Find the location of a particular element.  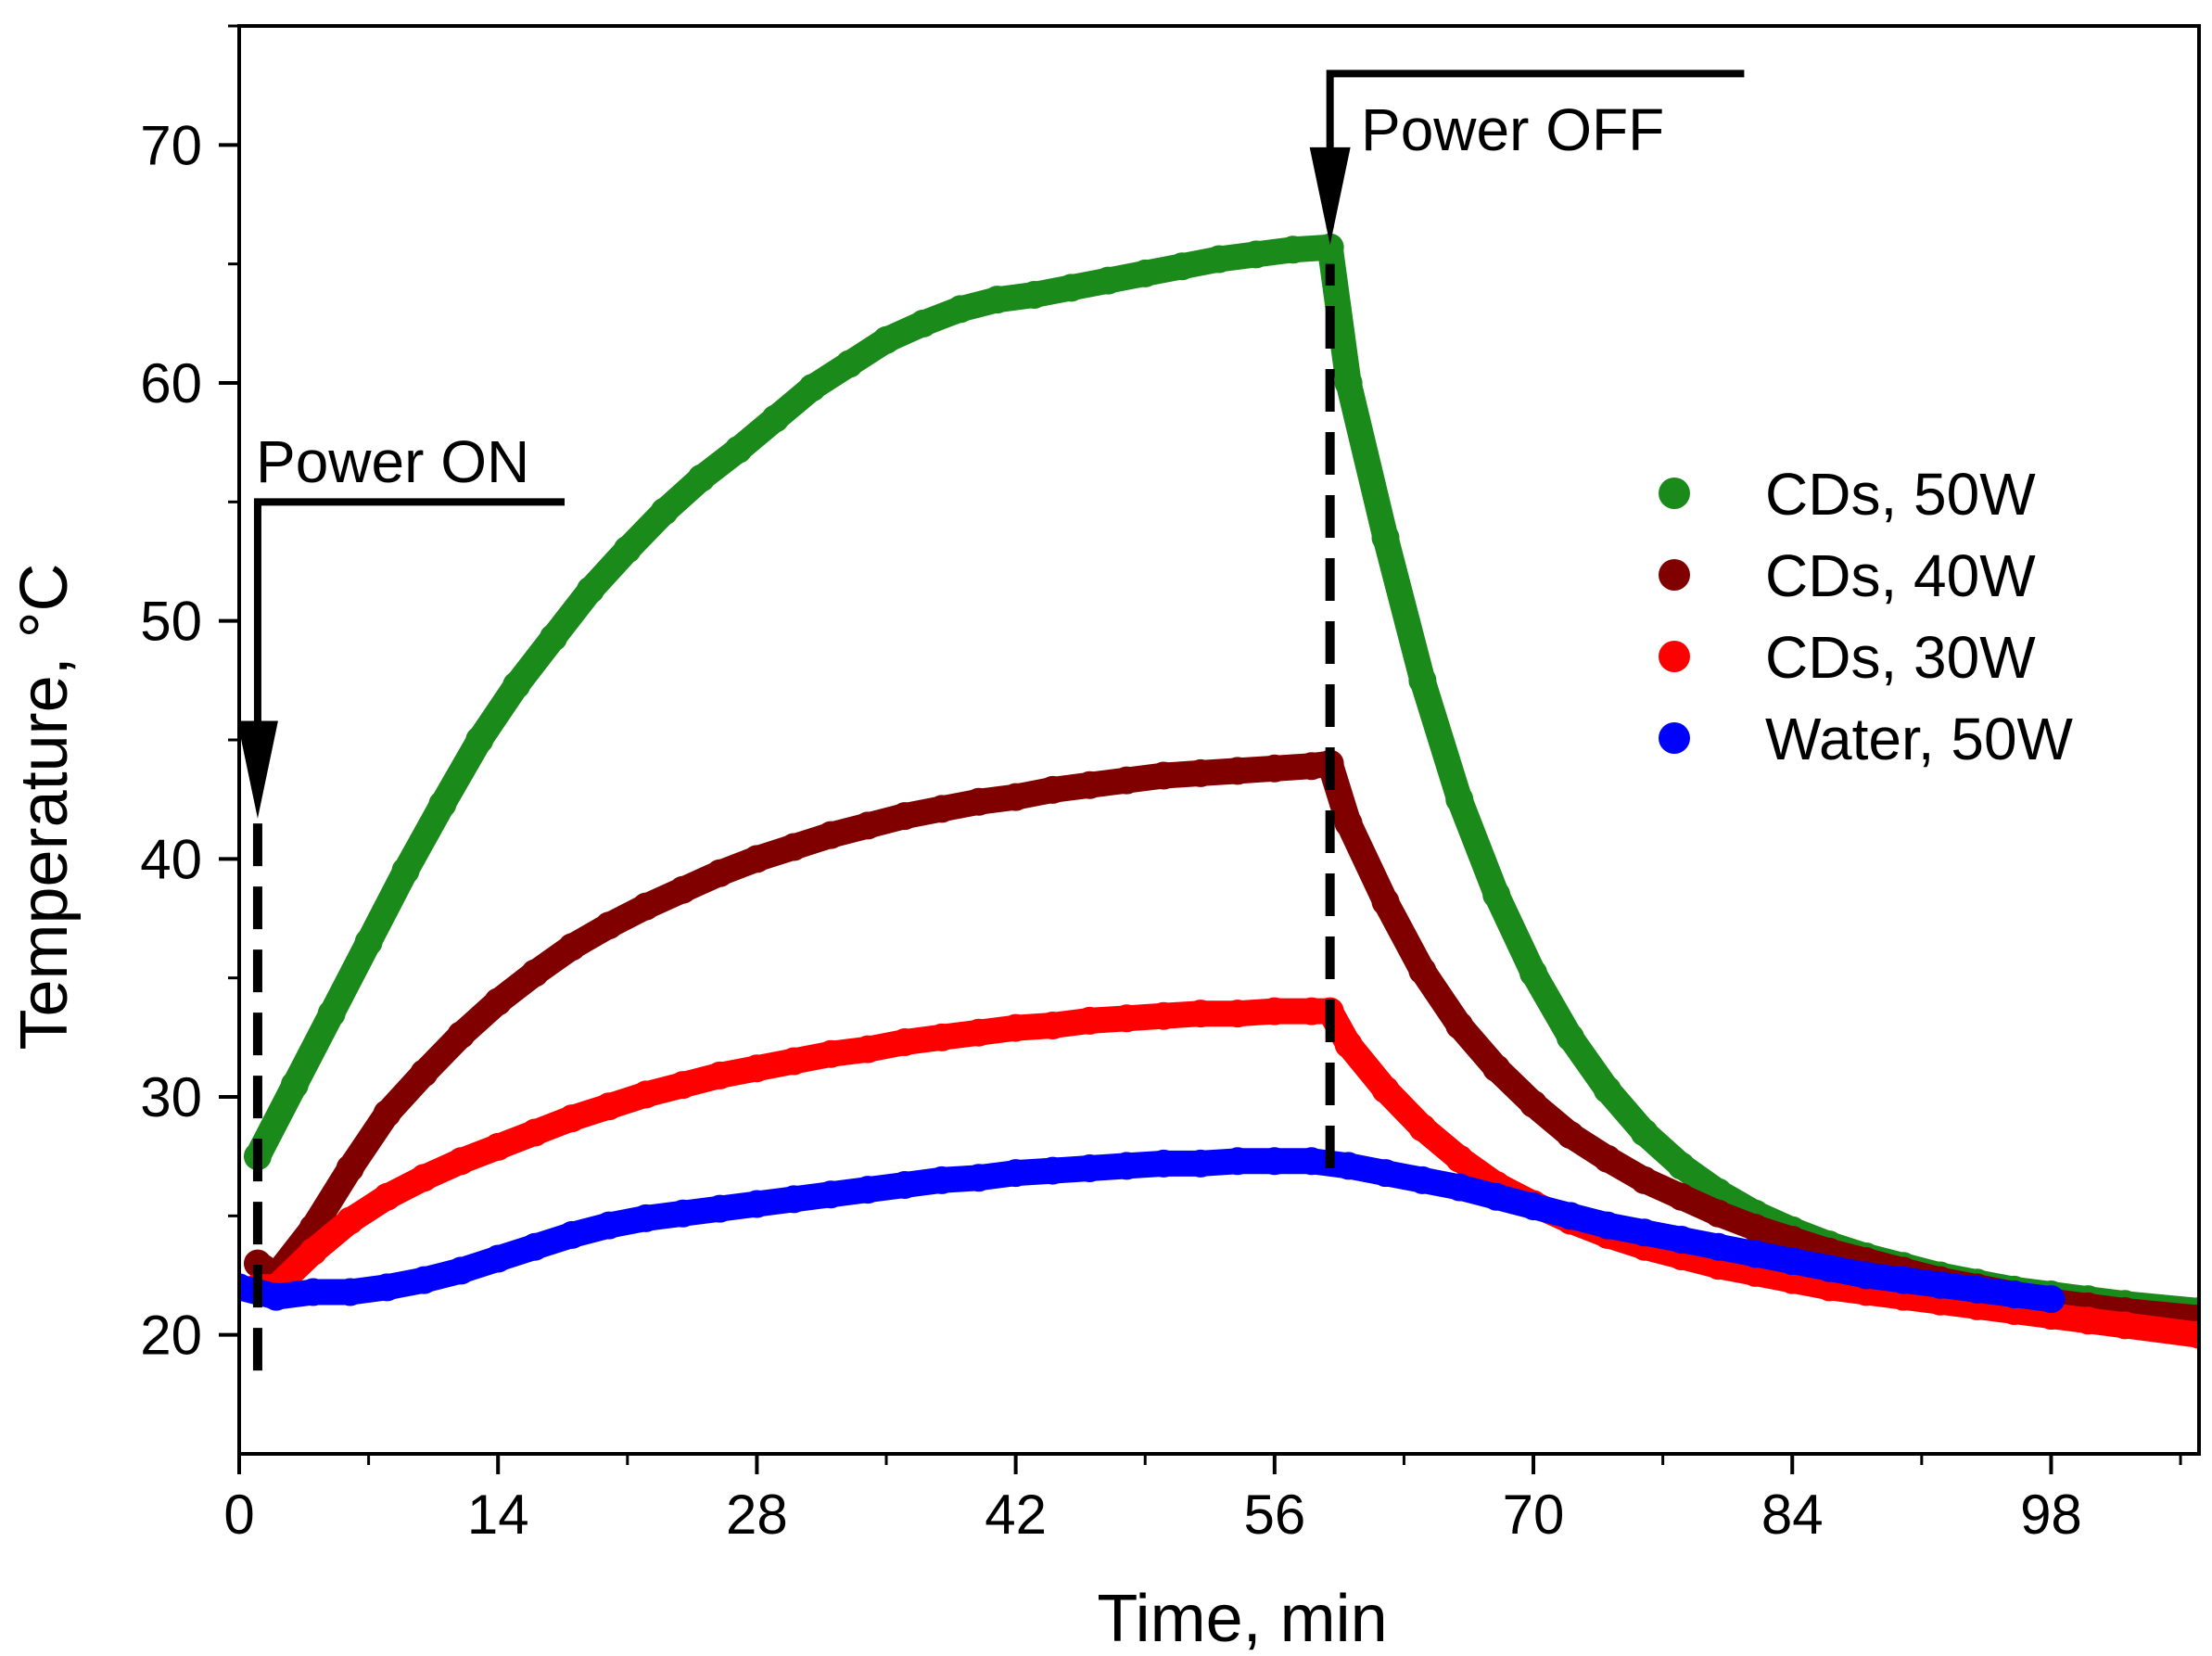

power-on-bracket is located at coordinates (409, 649).